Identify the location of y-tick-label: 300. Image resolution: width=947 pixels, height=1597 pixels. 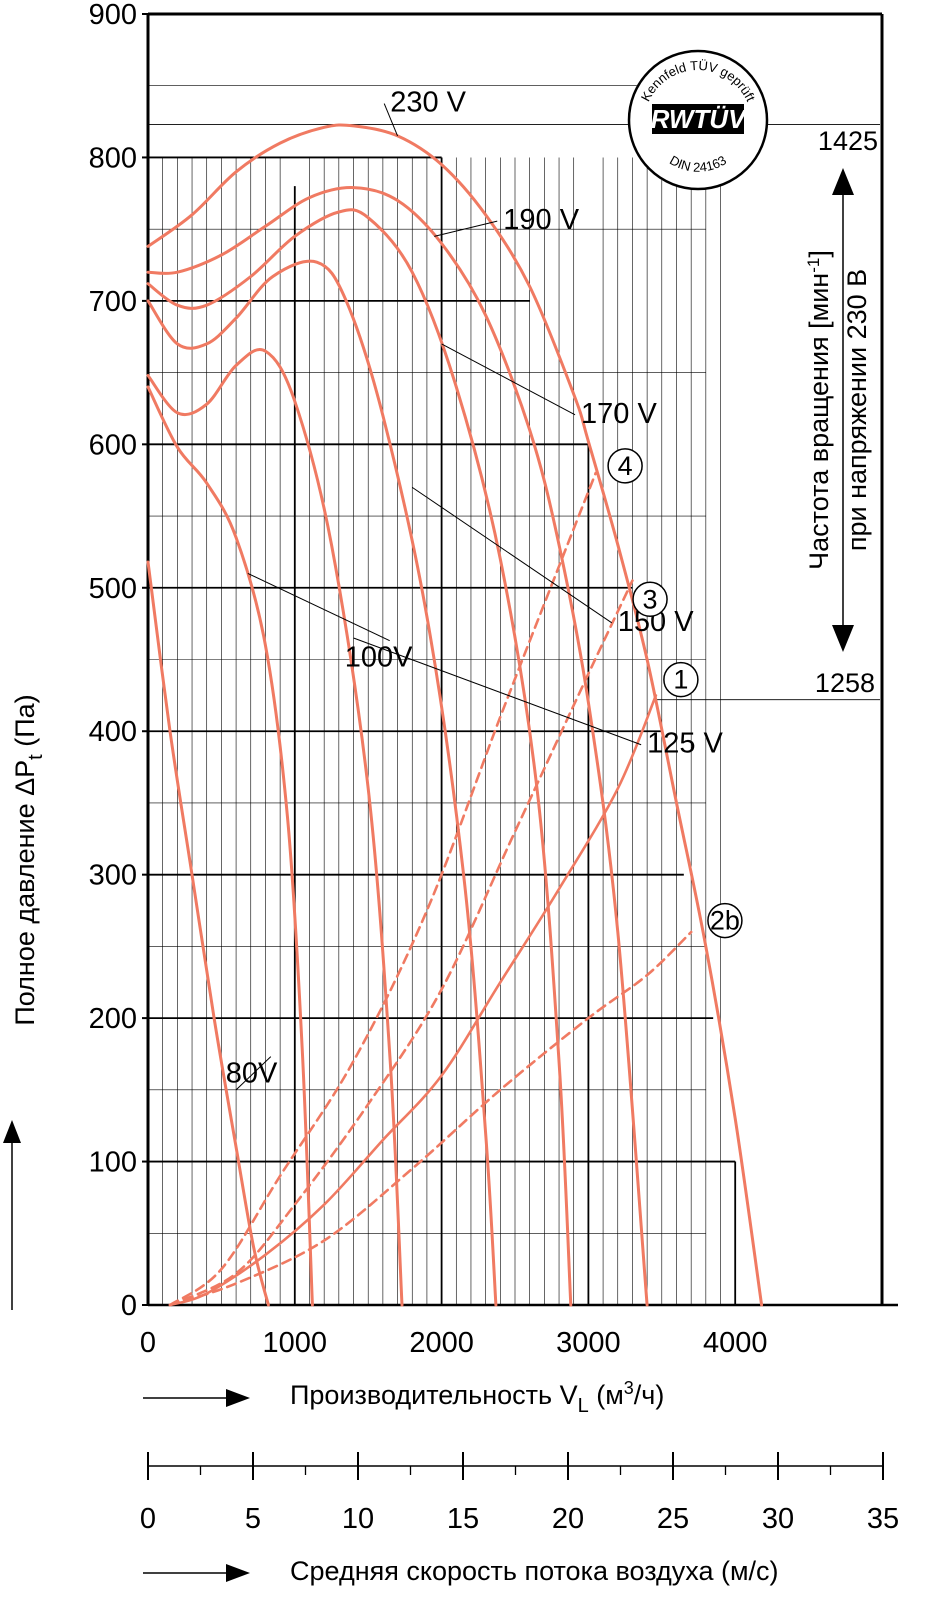
(113, 876).